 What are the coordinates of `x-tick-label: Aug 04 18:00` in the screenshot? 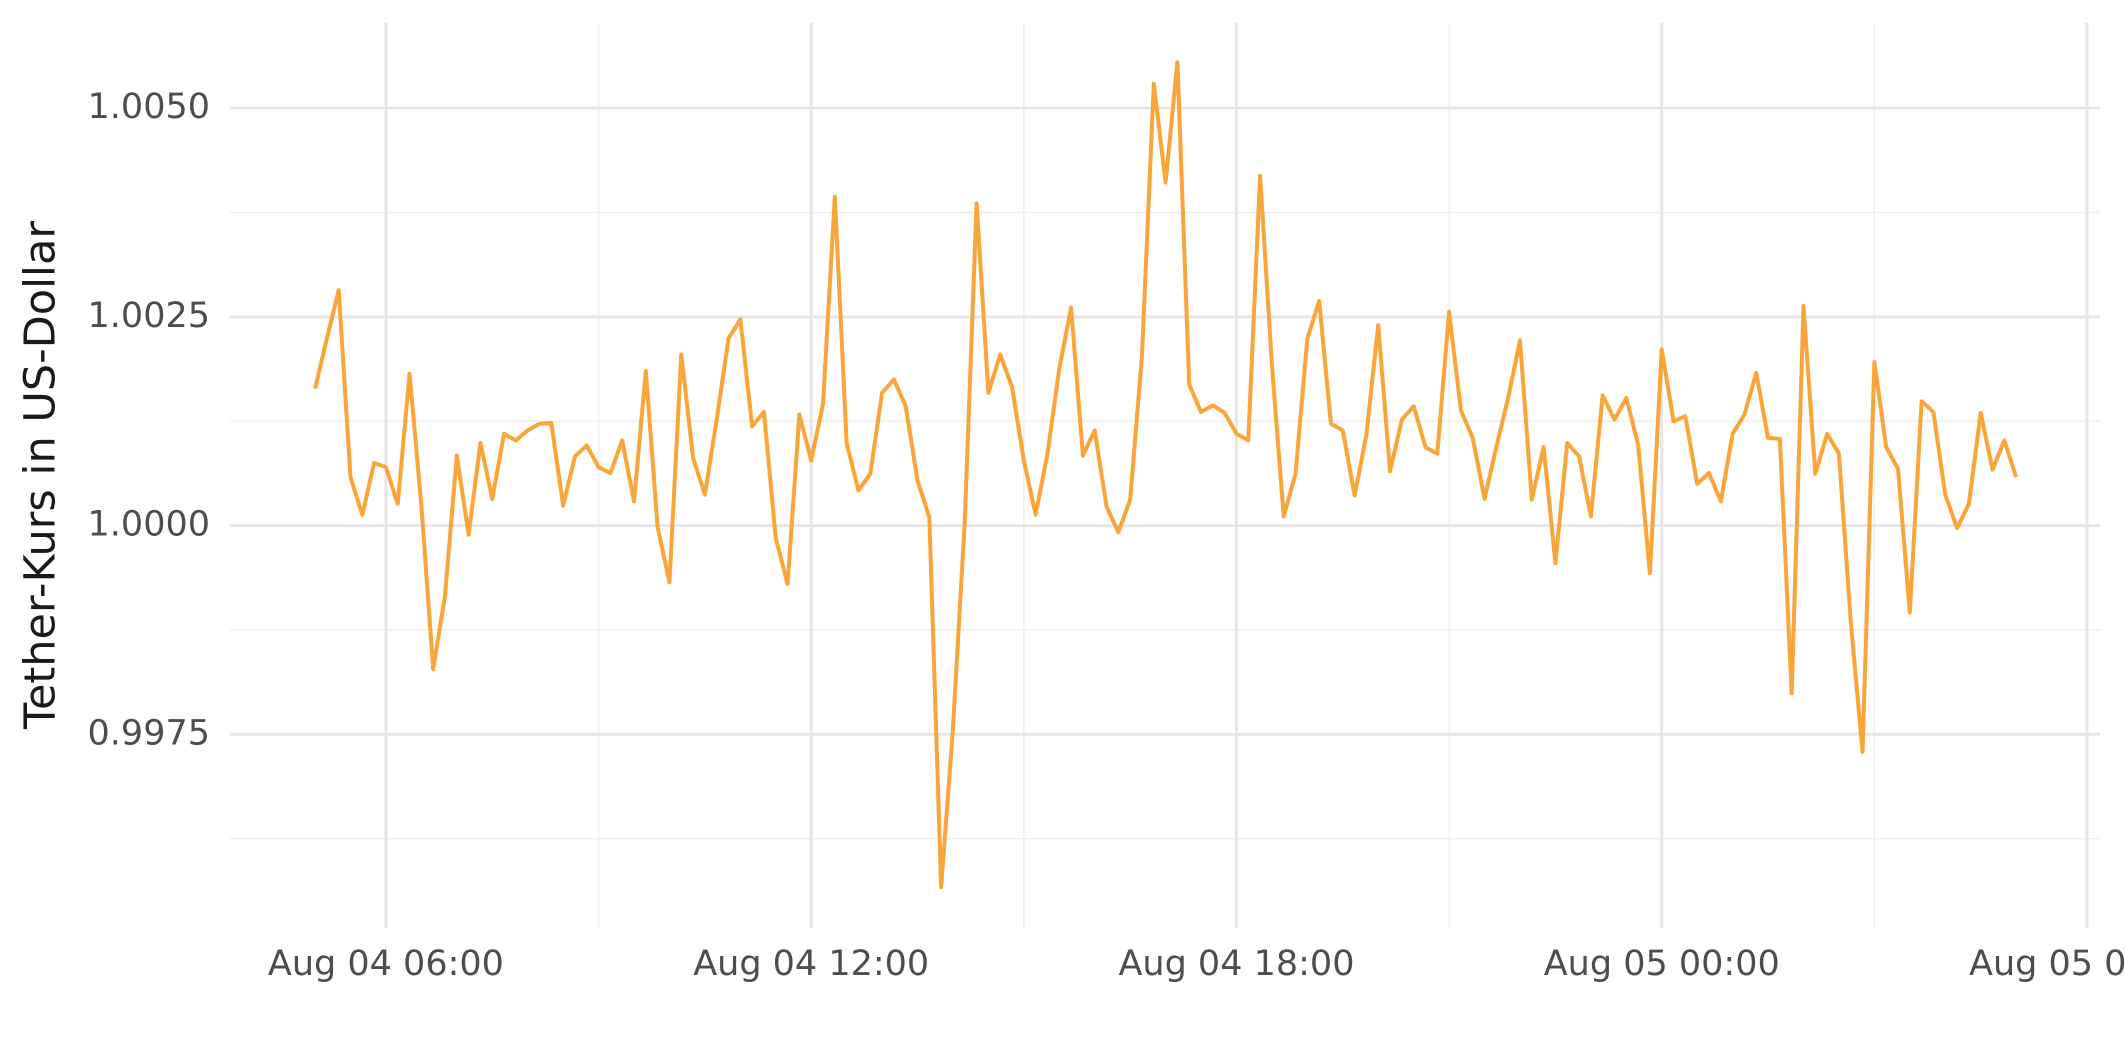 It's located at (1236, 964).